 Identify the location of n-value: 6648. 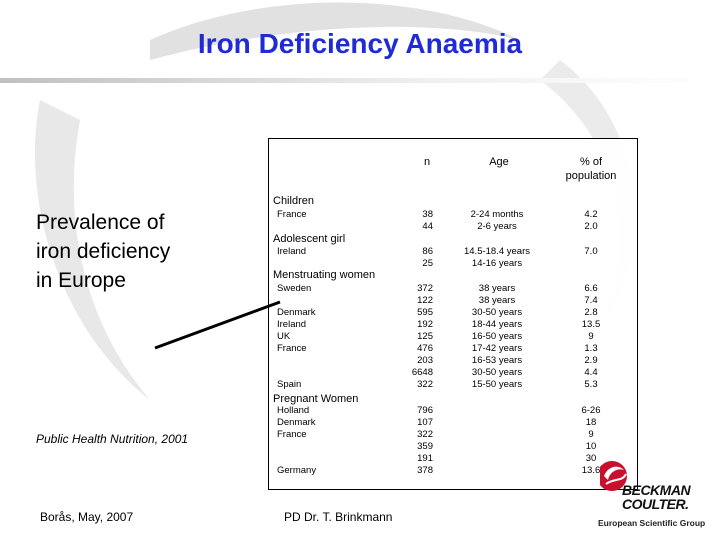
(422, 372).